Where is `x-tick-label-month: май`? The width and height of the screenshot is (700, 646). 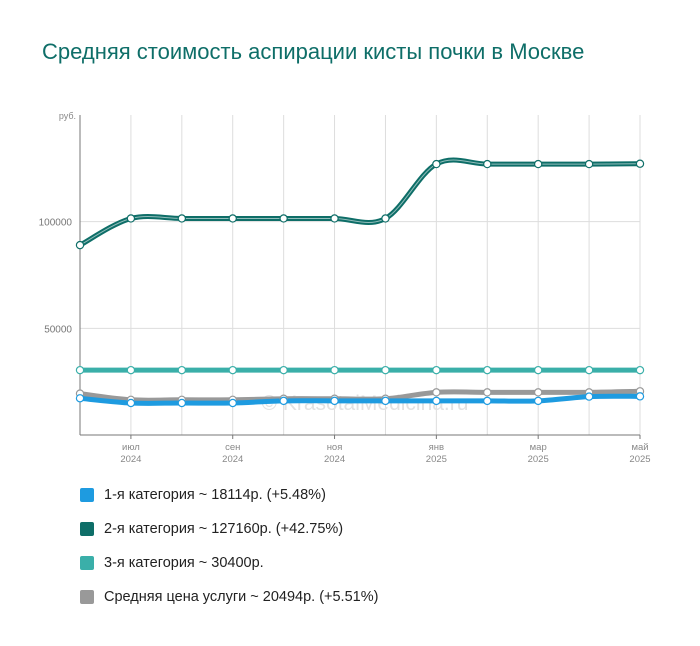 x-tick-label-month: май is located at coordinates (639, 447).